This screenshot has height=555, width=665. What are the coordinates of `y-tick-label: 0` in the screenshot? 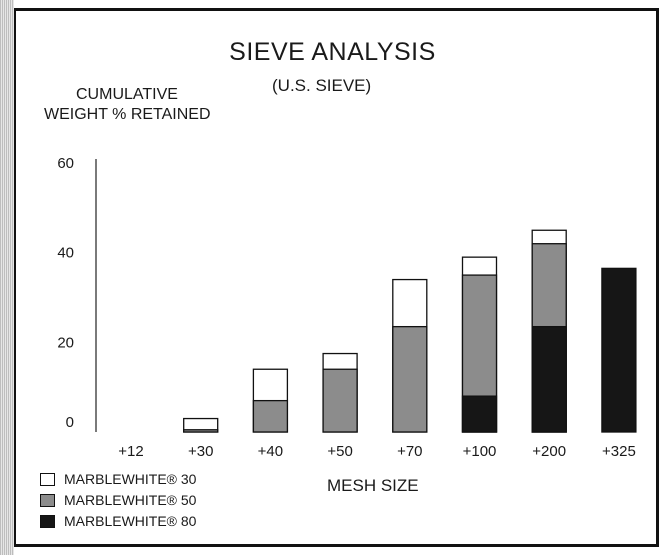 It's located at (70, 422).